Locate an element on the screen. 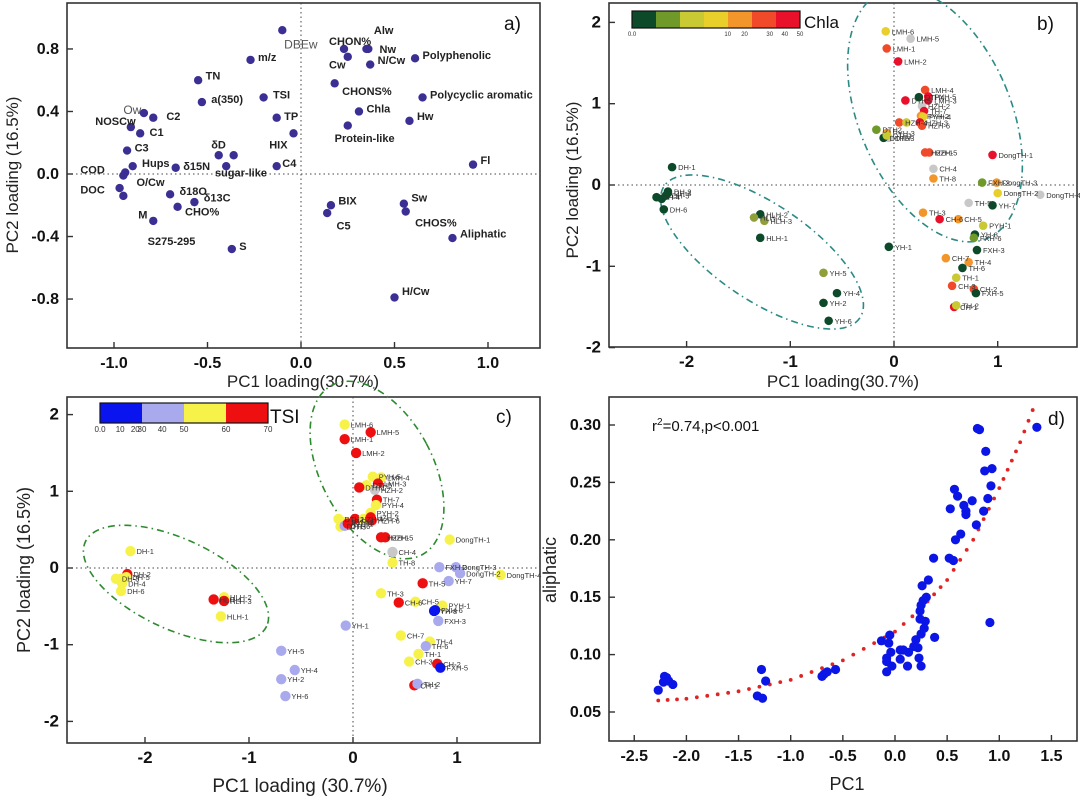  sample-label: DTH1 is located at coordinates (903, 135).